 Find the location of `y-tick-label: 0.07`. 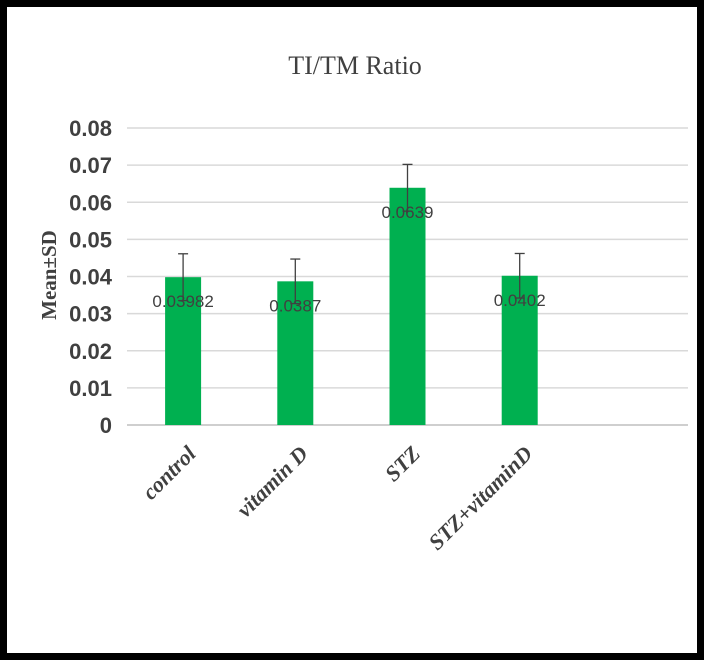

y-tick-label: 0.07 is located at coordinates (90, 165).